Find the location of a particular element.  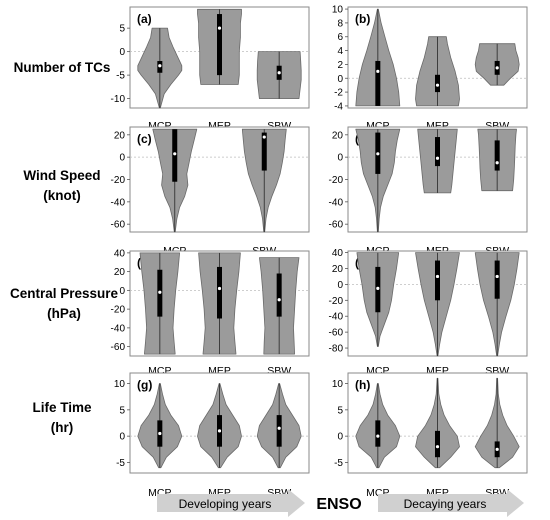

violin-sbw: SBW is located at coordinates (279, 317).